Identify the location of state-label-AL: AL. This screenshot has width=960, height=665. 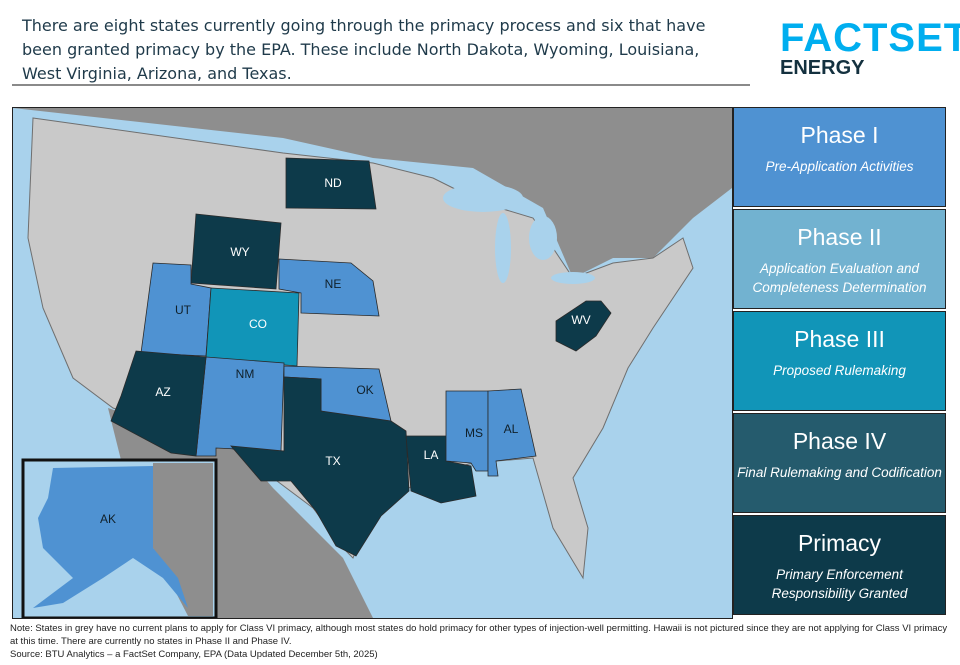
(511, 429).